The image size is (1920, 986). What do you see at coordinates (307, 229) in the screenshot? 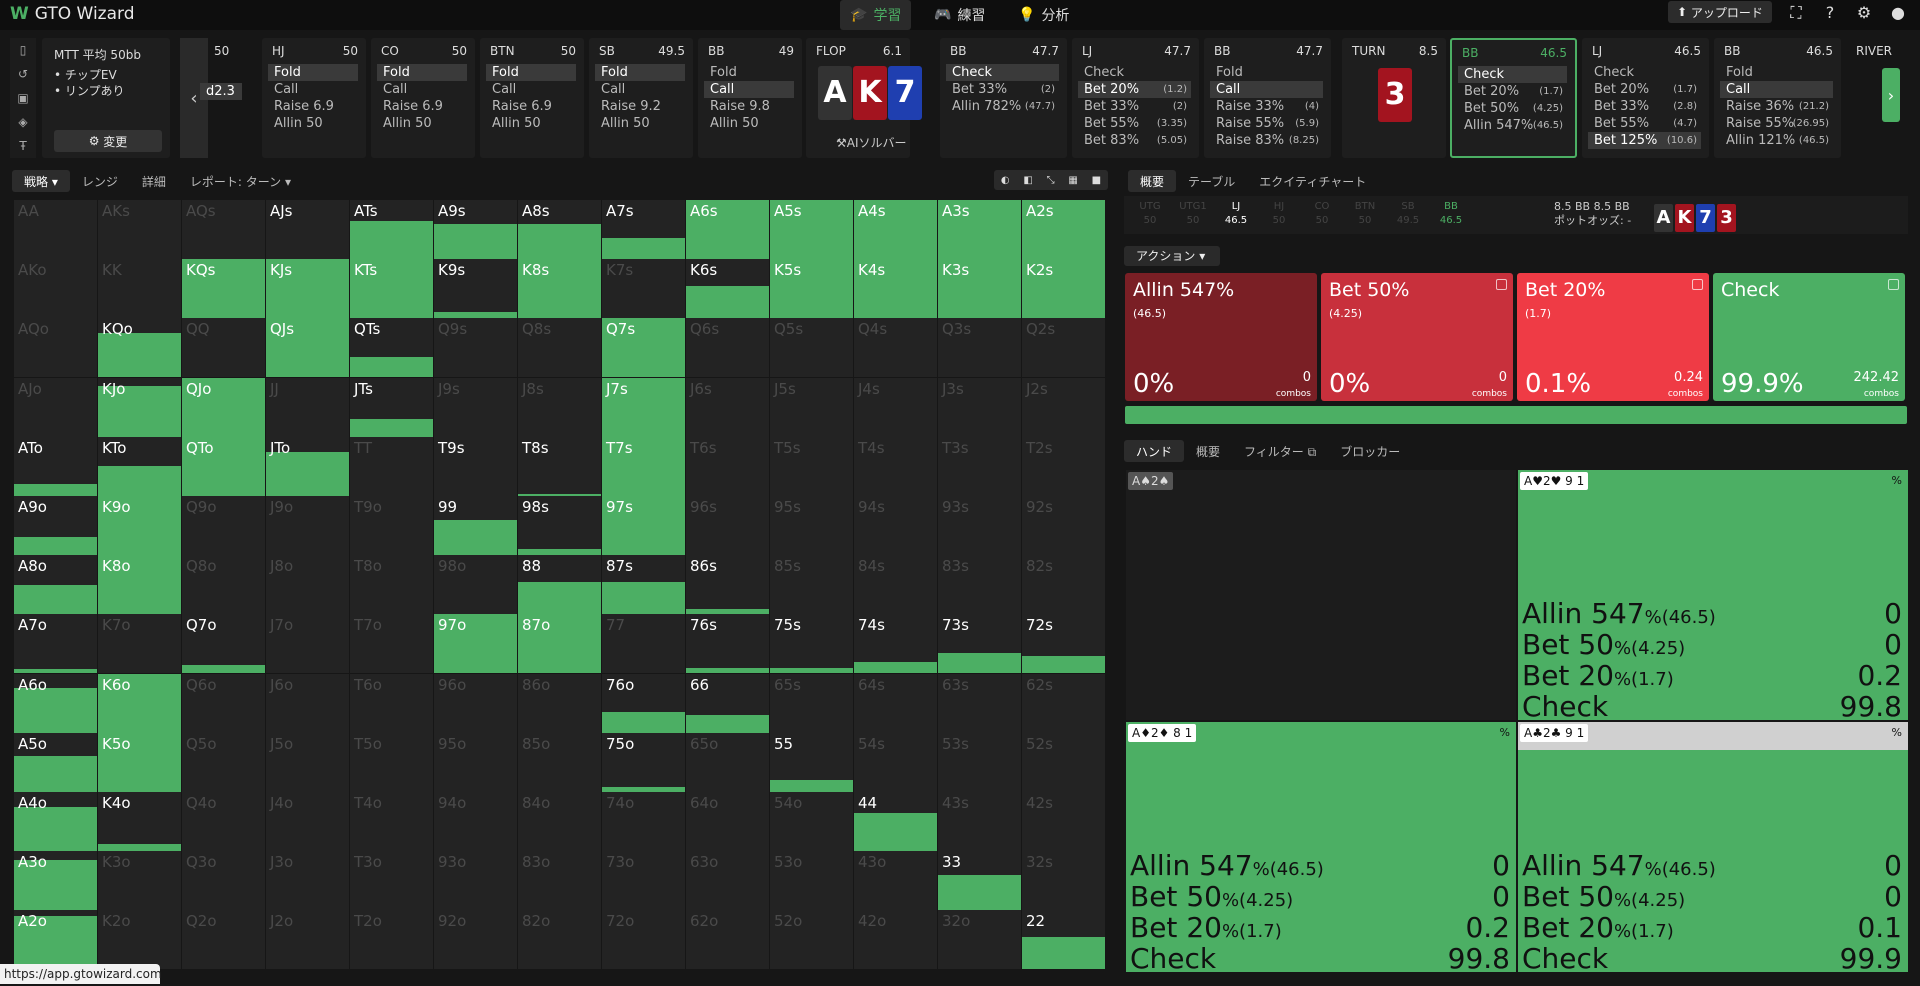
I see `hand-cell: AJs` at bounding box center [307, 229].